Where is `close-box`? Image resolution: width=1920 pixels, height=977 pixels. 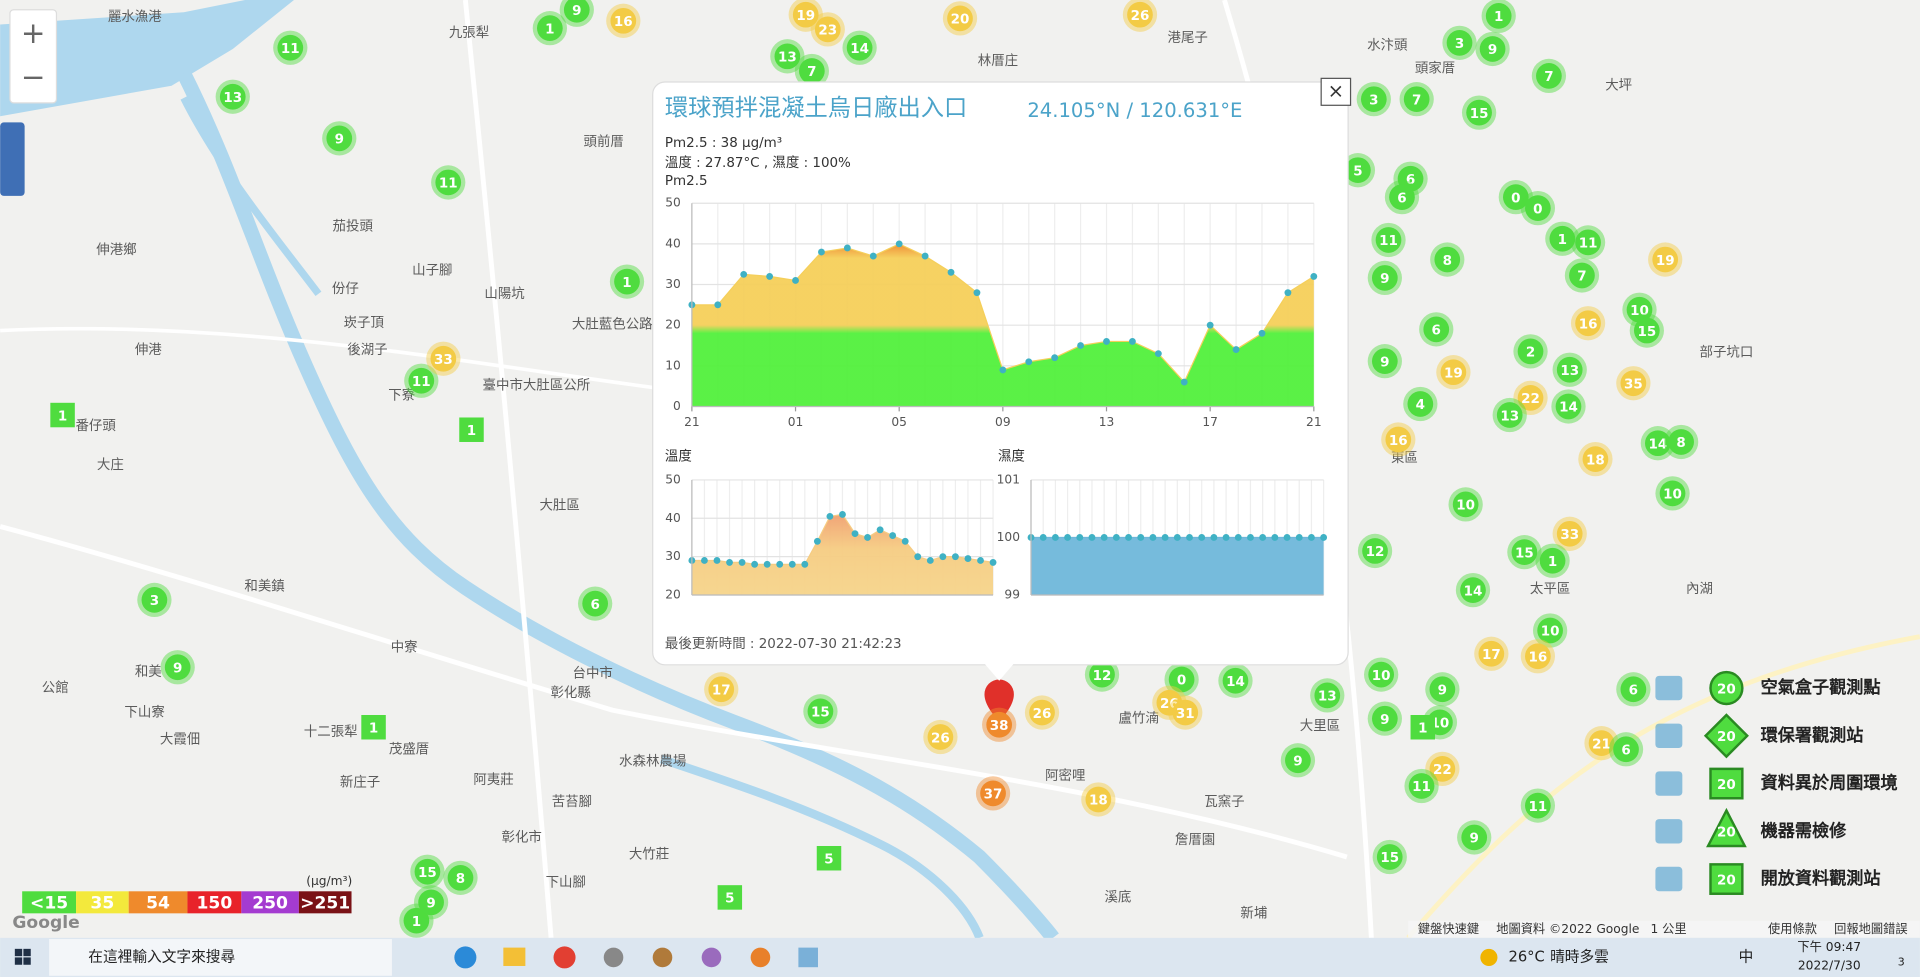 close-box is located at coordinates (1336, 91).